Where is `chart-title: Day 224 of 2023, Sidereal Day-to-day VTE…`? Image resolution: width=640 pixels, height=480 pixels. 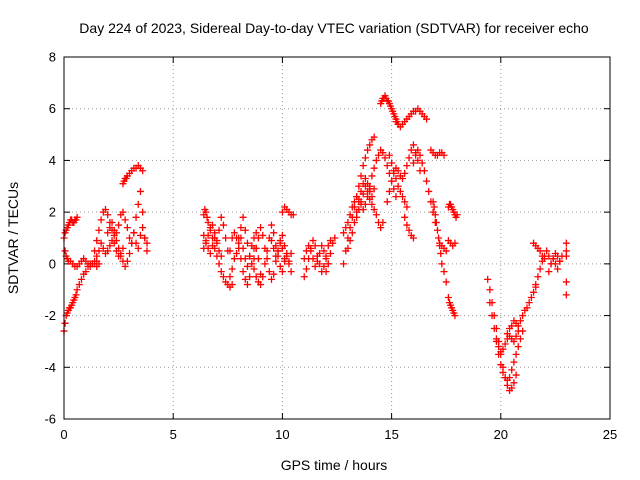
chart-title: Day 224 of 2023, Sidereal Day-to-day VTE… is located at coordinates (334, 28).